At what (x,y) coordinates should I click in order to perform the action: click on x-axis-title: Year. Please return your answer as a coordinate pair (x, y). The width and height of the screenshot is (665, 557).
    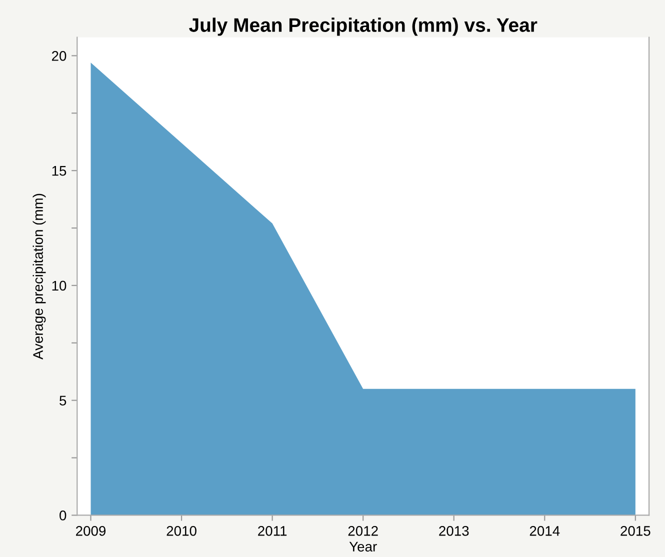
    Looking at the image, I should click on (363, 547).